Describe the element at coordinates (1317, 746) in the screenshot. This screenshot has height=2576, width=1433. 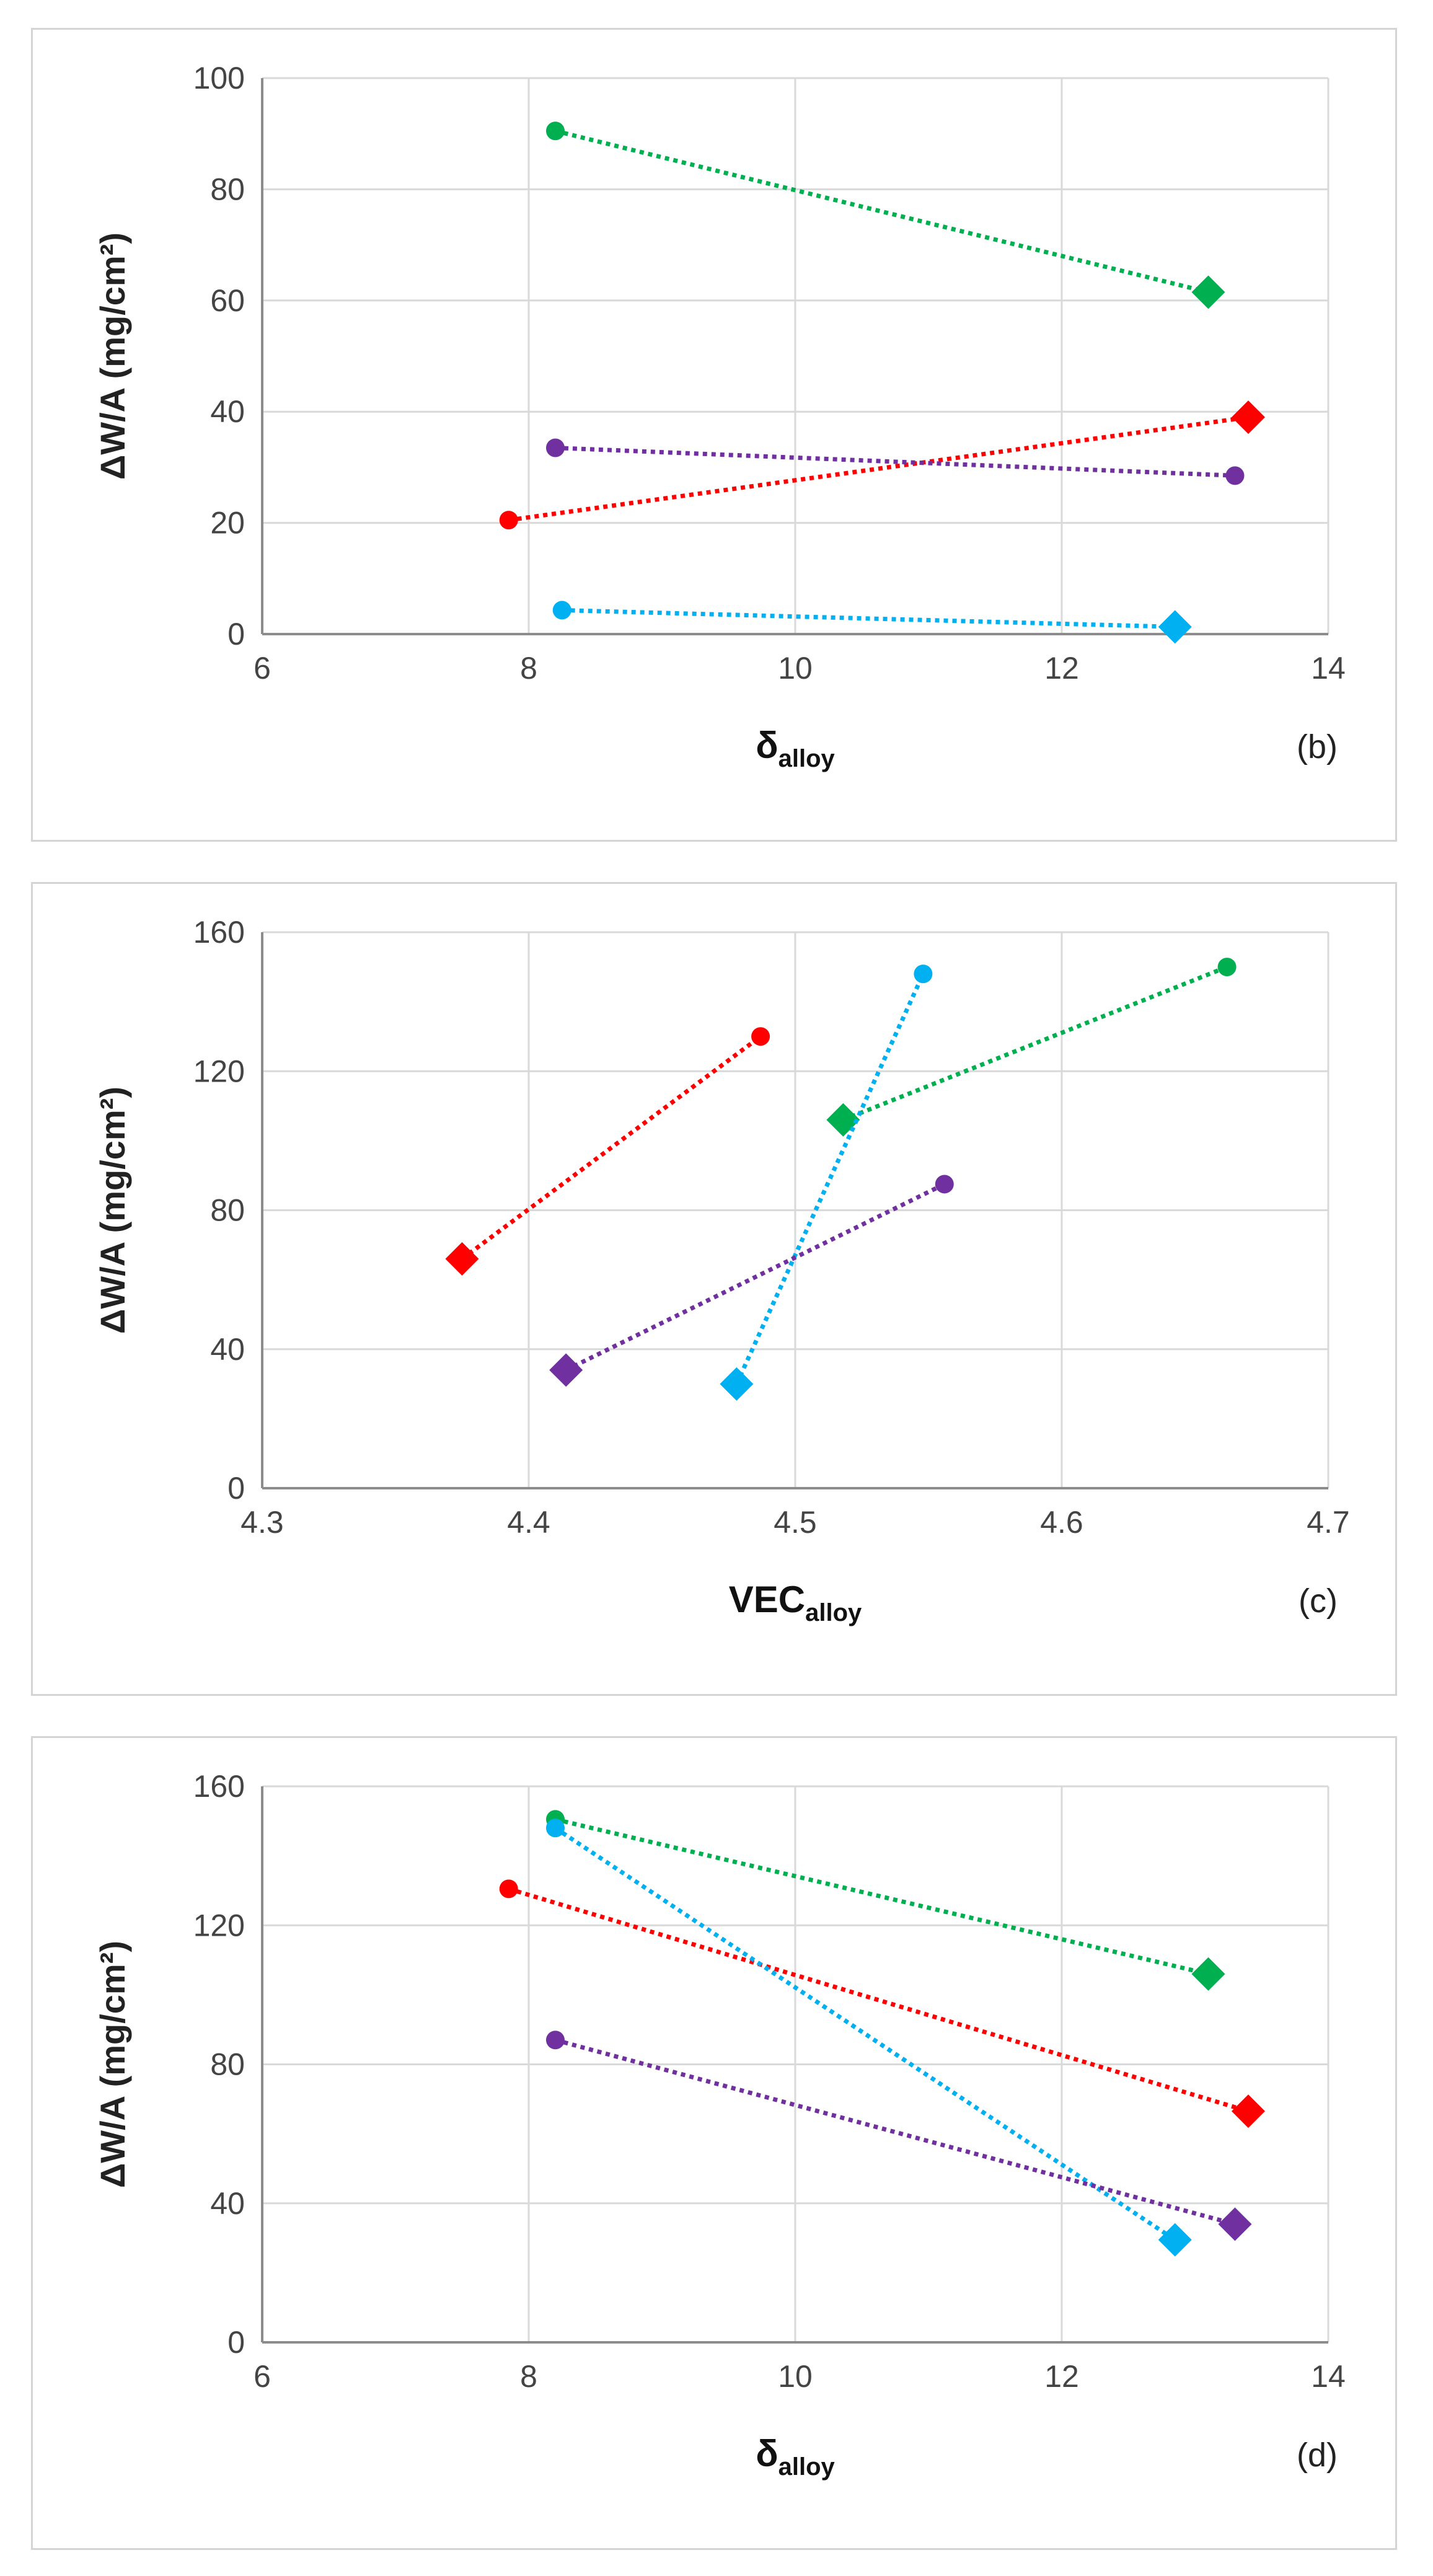
I see `panel-label: (b)` at that location.